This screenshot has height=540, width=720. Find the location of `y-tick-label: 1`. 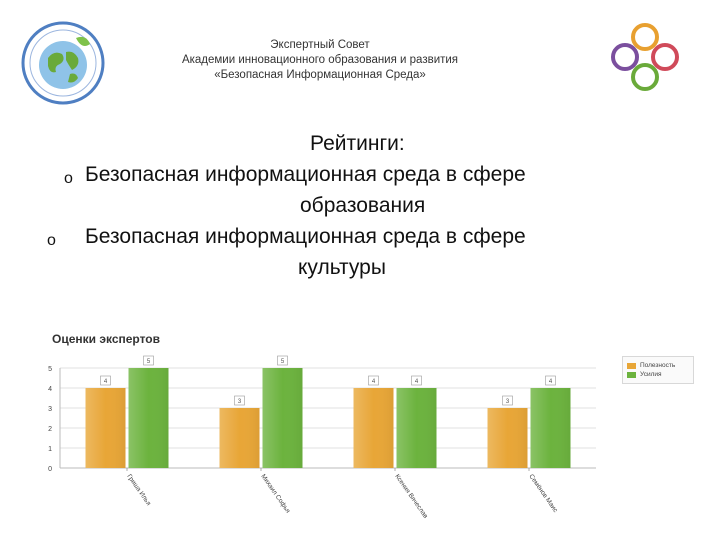

y-tick-label: 1 is located at coordinates (50, 449).